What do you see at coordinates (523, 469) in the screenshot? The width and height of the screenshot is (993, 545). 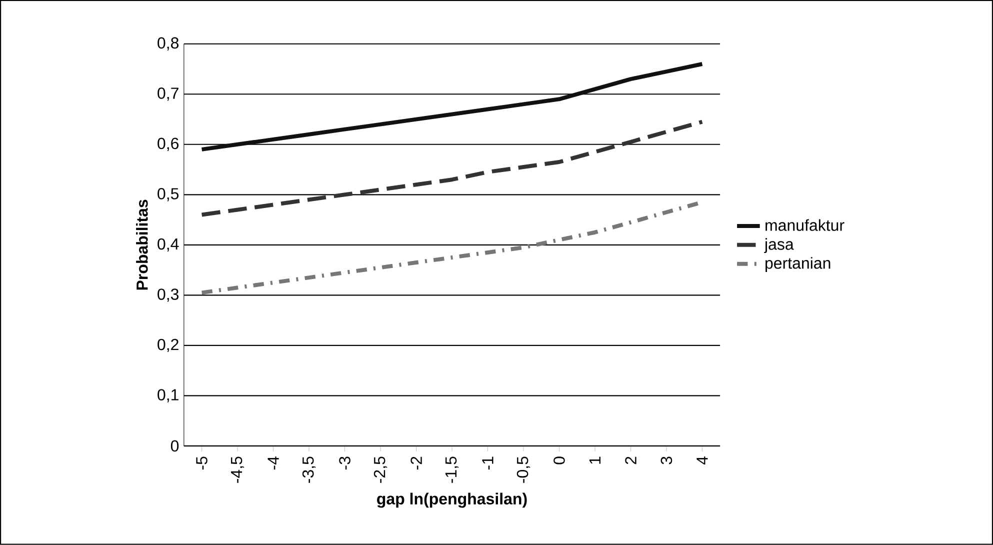 I see `x-tick-label: -0,5` at bounding box center [523, 469].